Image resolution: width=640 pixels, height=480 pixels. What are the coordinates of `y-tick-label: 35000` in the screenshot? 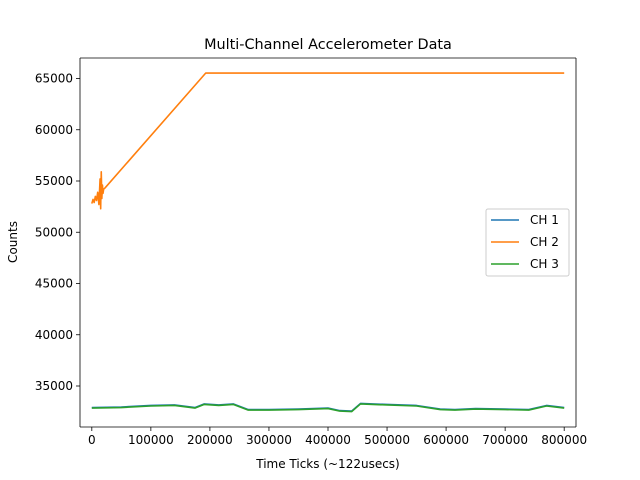 It's located at (54, 386).